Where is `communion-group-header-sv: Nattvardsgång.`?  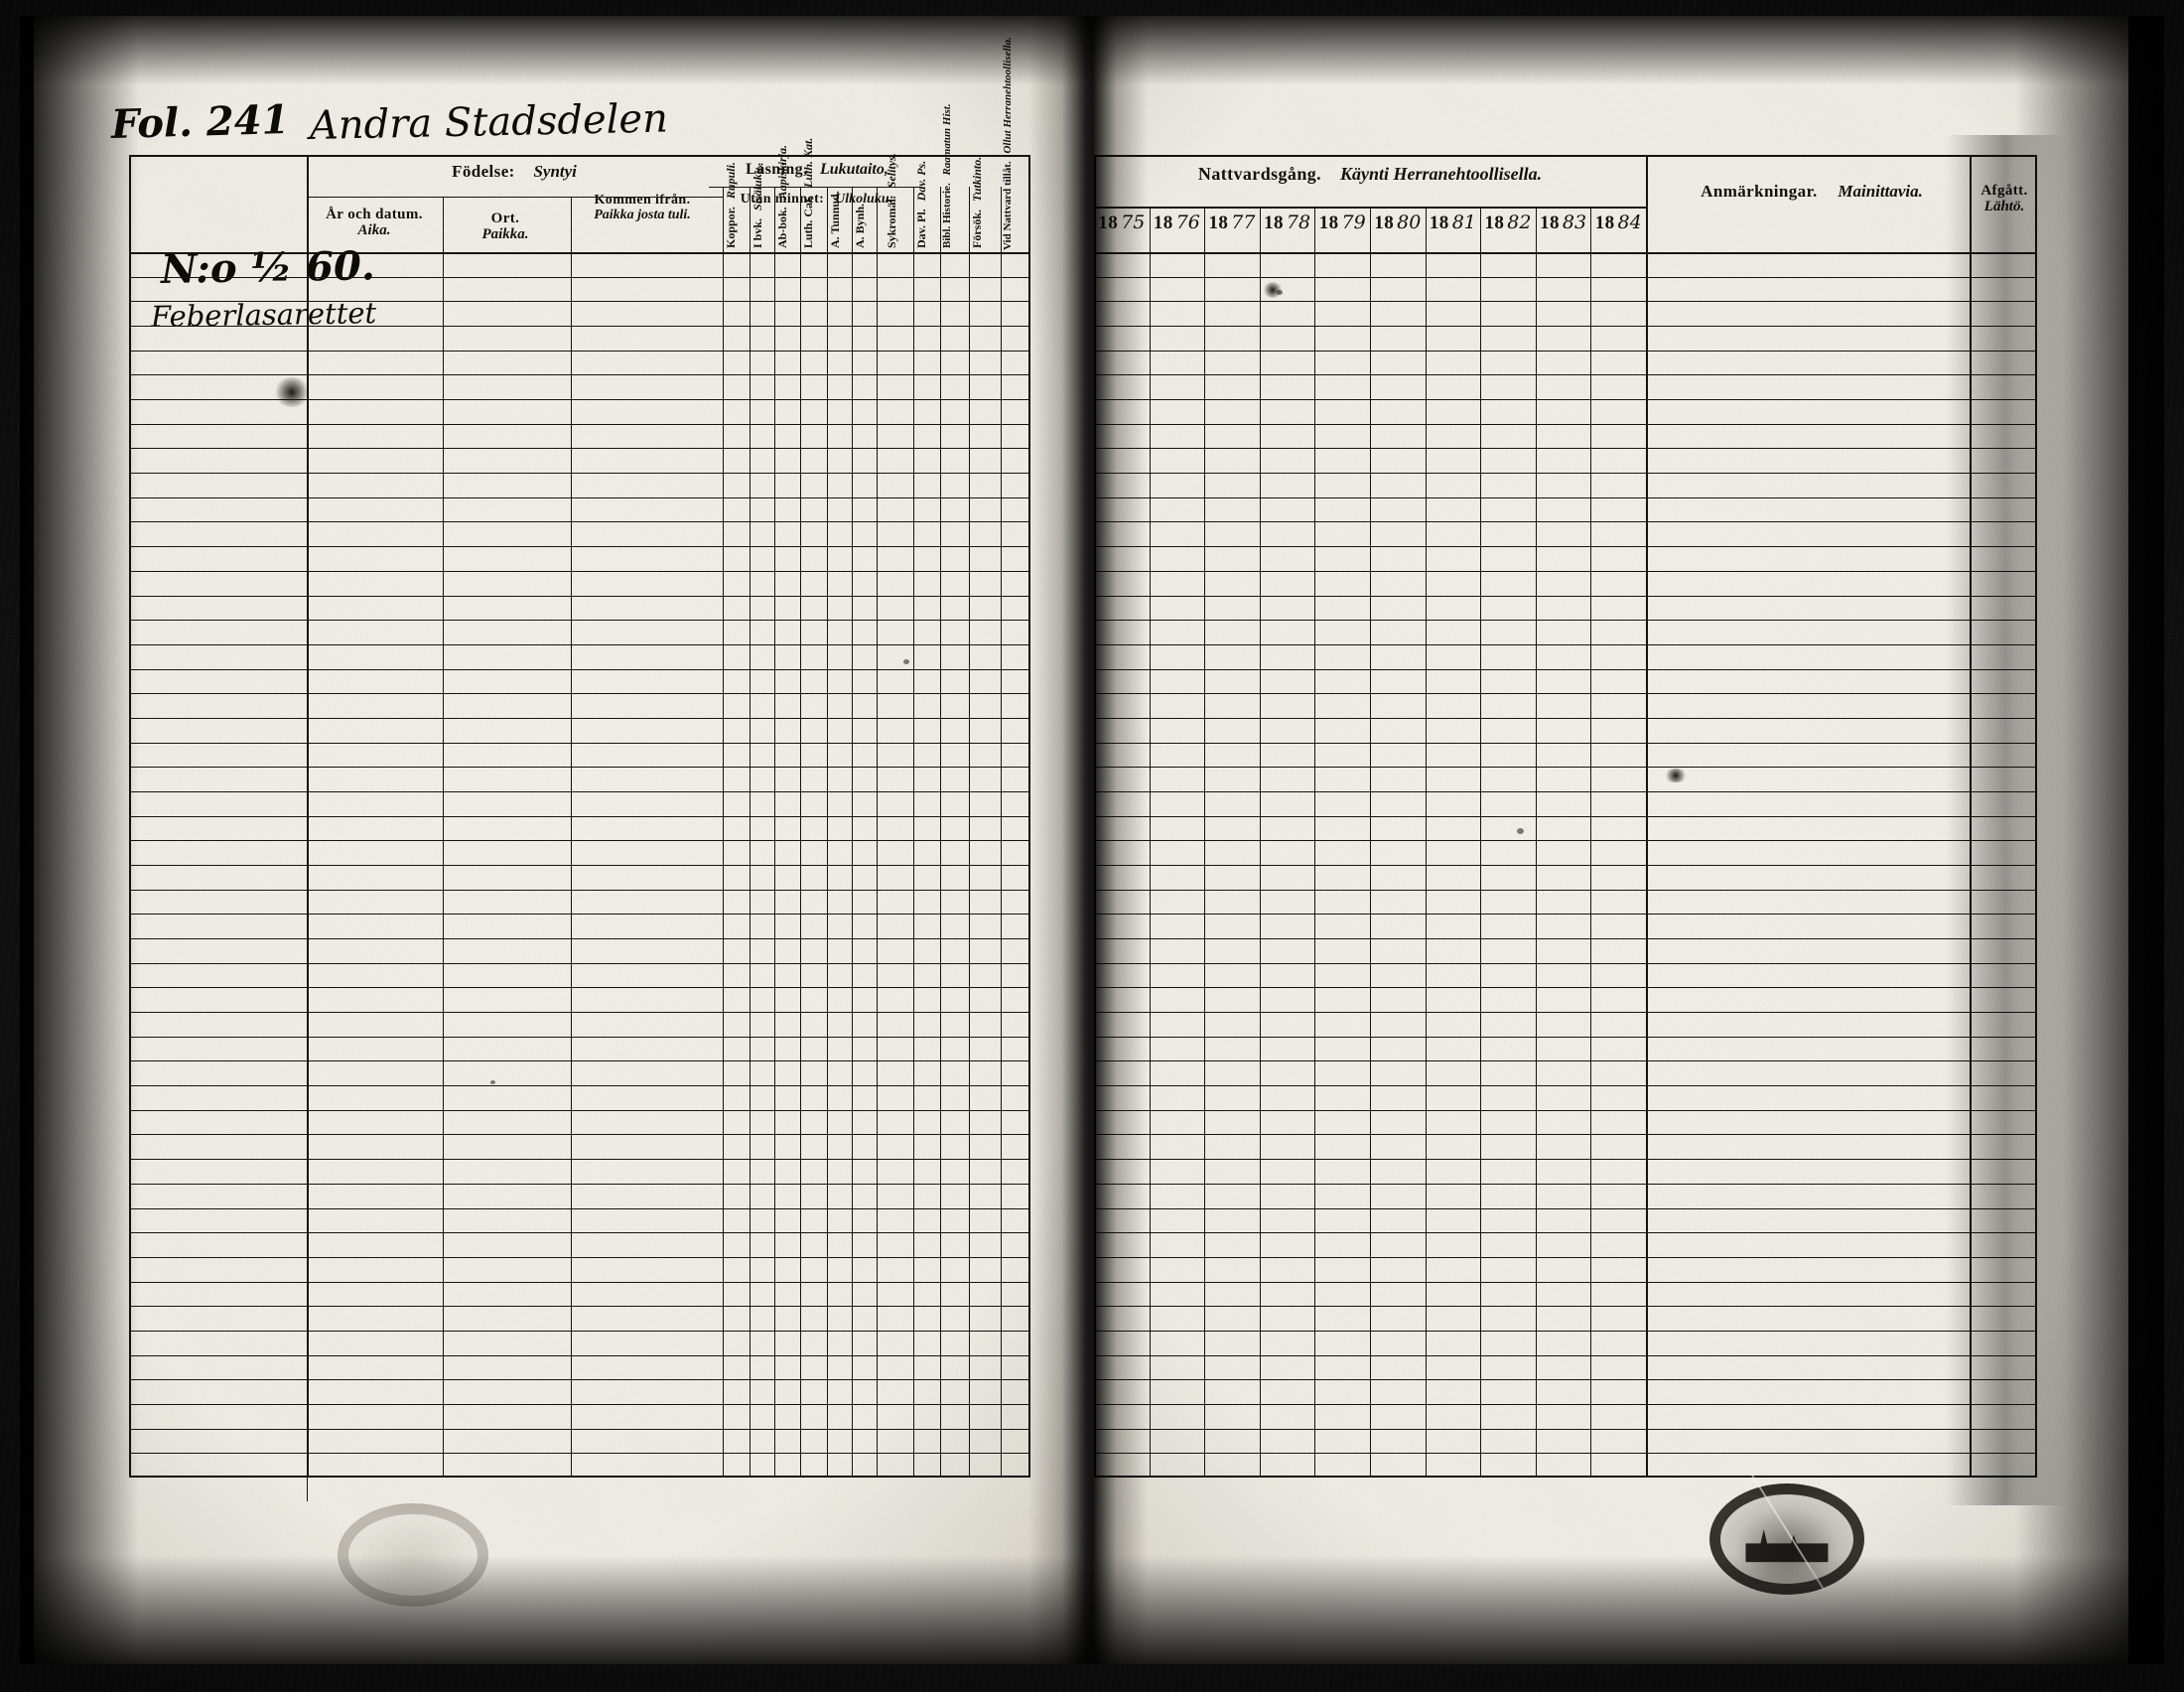
communion-group-header-sv: Nattvardsgång. is located at coordinates (1259, 174).